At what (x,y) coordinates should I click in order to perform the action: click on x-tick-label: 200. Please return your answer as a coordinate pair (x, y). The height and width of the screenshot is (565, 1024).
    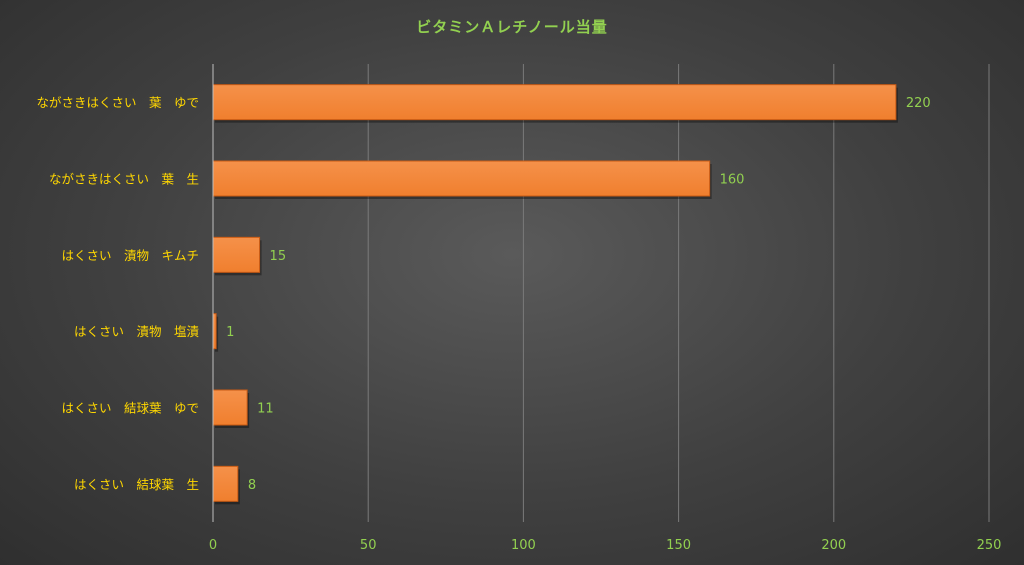
    Looking at the image, I should click on (833, 545).